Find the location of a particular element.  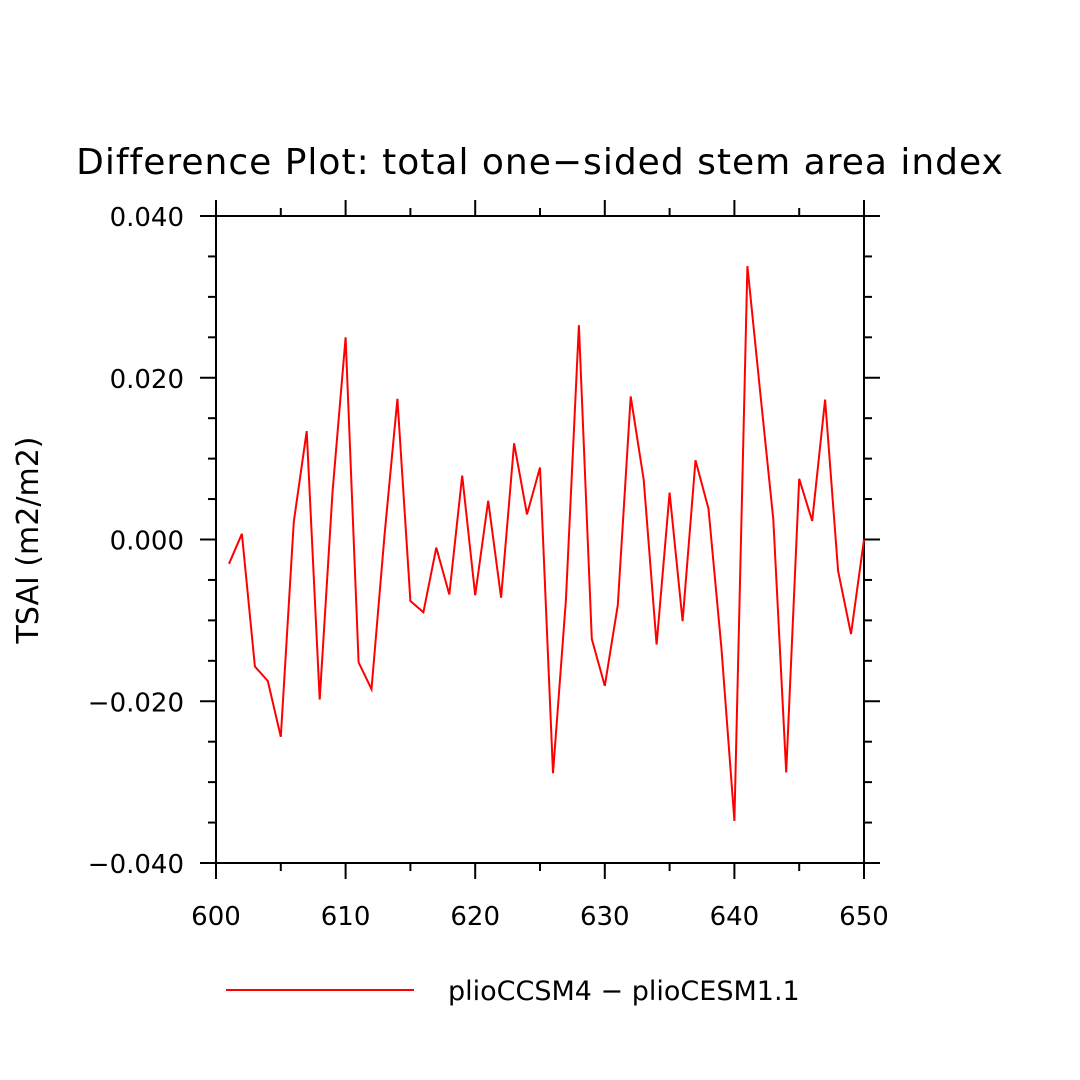

y-axis-label: TSAI (m2/m2) is located at coordinates (28, 541).